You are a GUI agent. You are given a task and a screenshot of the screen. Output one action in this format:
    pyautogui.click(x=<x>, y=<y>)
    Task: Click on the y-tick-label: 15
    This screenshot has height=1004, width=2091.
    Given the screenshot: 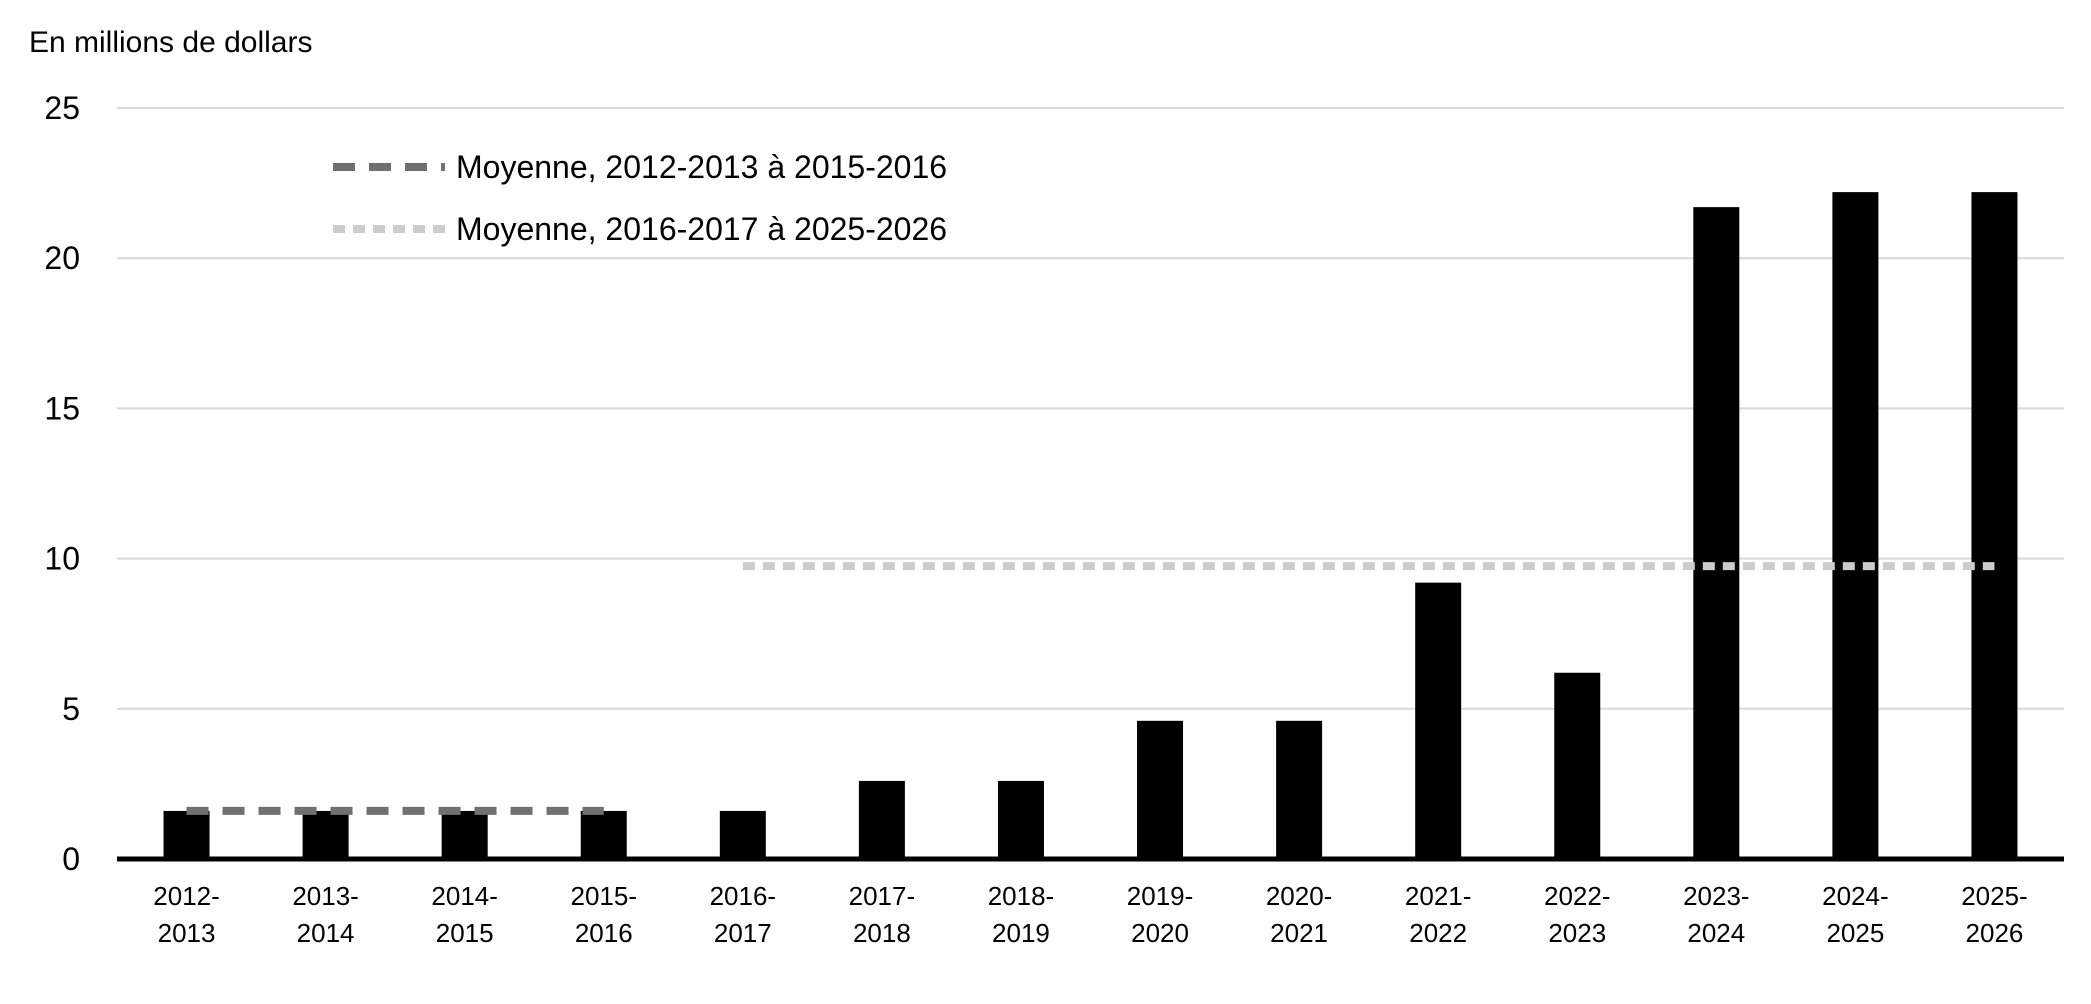 What is the action you would take?
    pyautogui.click(x=62, y=408)
    